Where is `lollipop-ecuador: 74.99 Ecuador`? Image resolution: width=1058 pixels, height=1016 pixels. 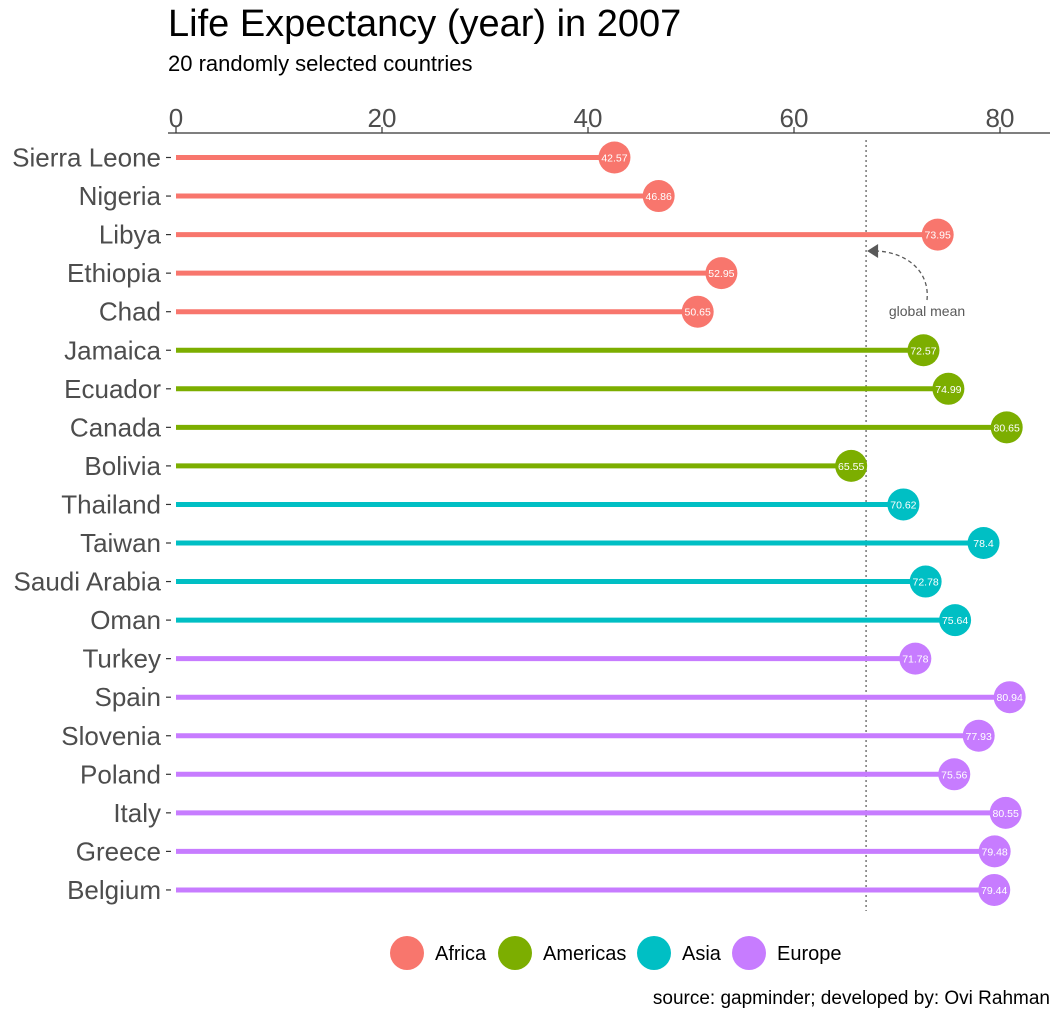 lollipop-ecuador: 74.99 Ecuador is located at coordinates (514, 388).